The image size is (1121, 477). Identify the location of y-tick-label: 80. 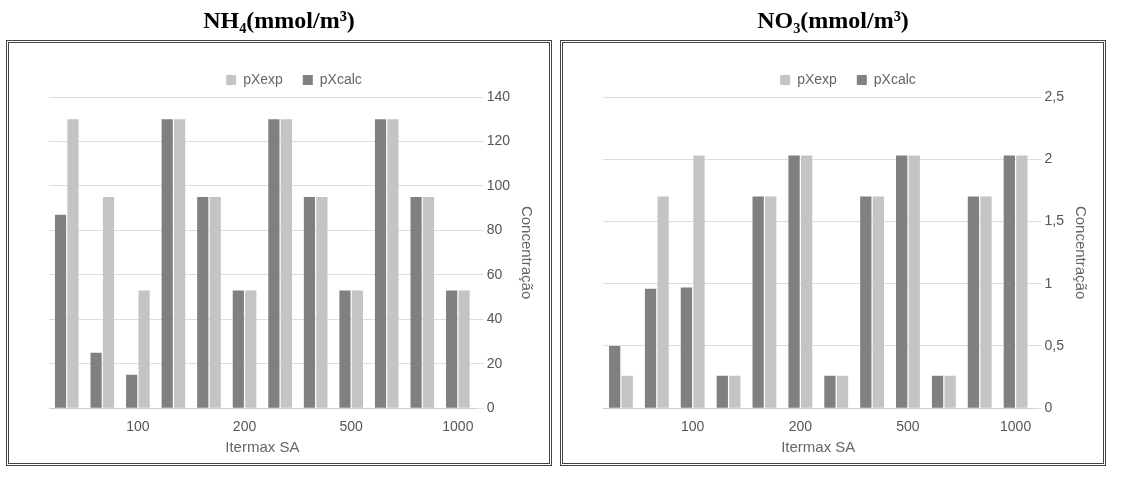
(494, 229).